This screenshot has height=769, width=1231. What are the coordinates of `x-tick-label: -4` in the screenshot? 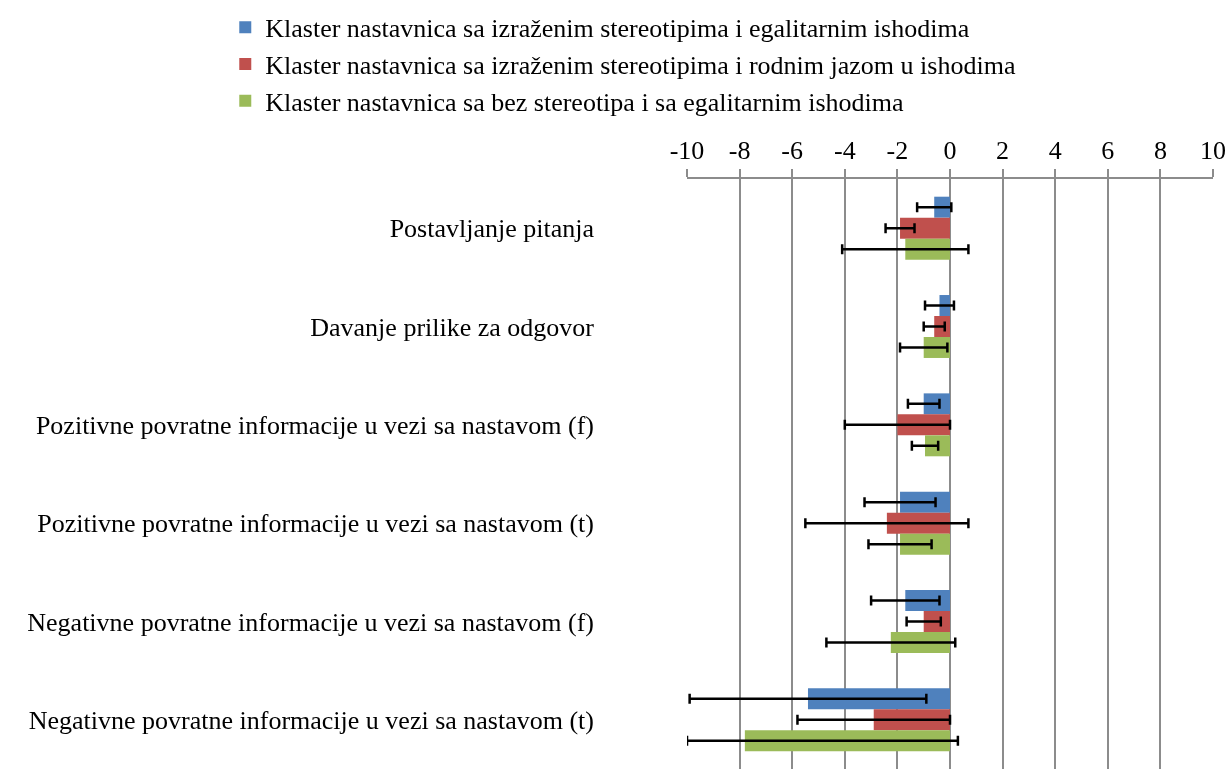 It's located at (844, 150).